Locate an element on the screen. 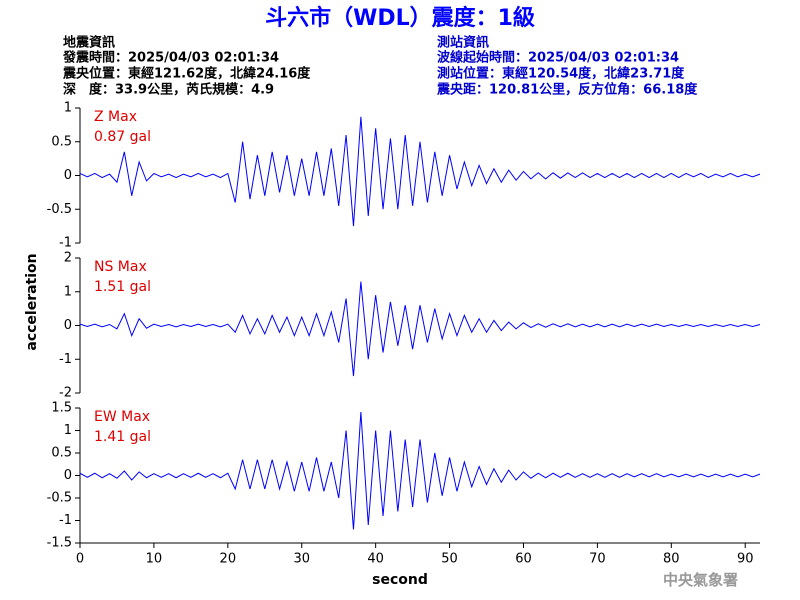 This screenshot has width=800, height=600. info-left: 發震時間：2025/04/03 02:01:34 is located at coordinates (170, 58).